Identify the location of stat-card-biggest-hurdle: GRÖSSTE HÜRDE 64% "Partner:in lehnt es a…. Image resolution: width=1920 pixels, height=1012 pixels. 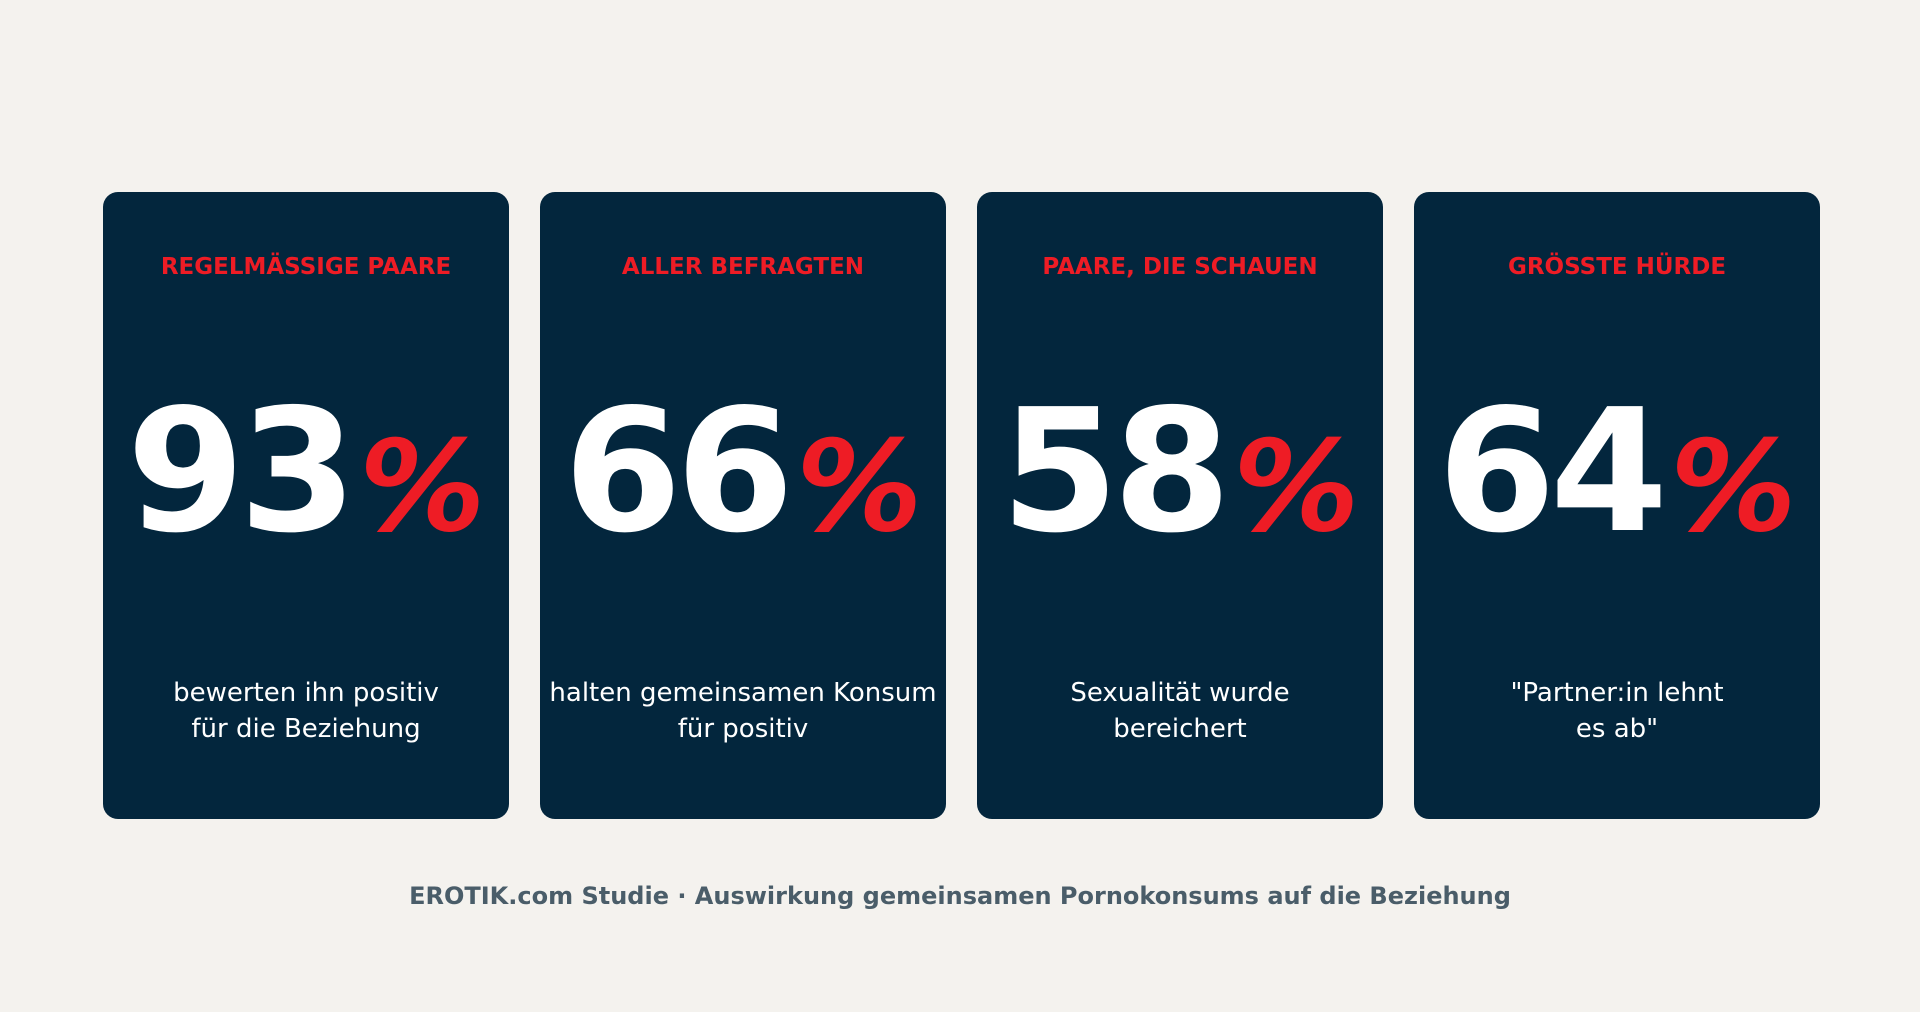
(1617, 505).